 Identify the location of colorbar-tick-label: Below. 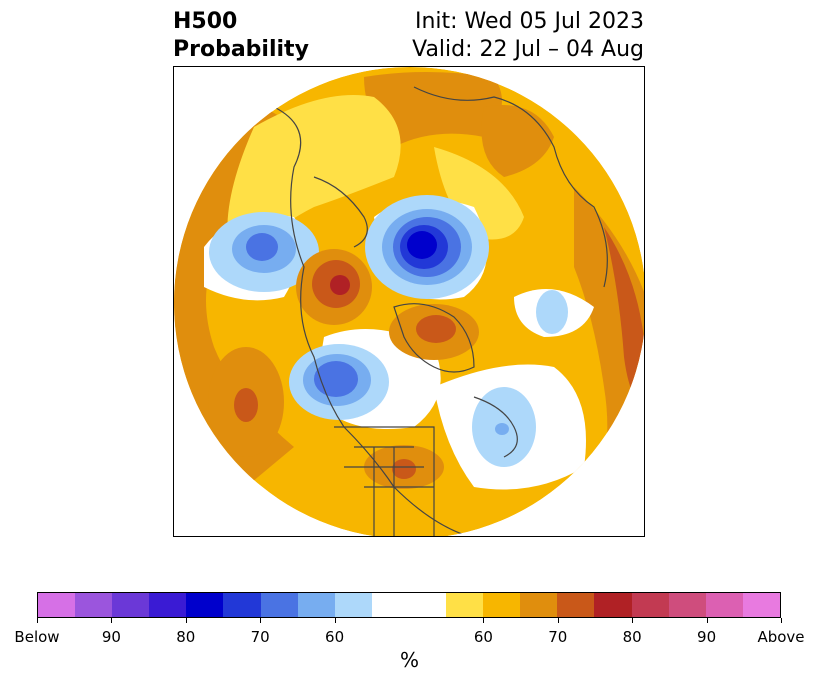
(37, 637).